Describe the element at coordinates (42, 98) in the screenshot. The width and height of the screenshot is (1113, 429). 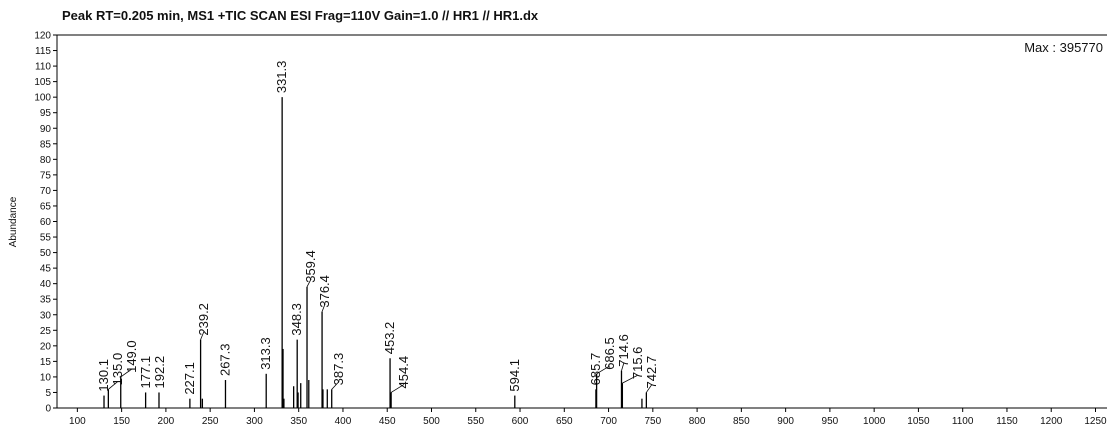
I see `y-tick-label: 100` at that location.